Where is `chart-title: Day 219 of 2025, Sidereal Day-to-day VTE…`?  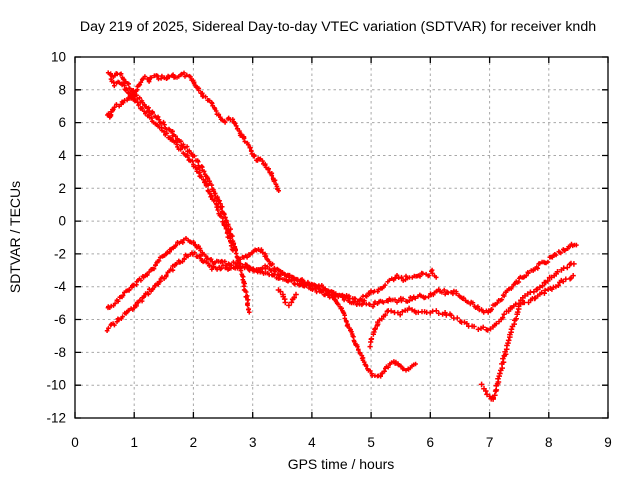 chart-title: Day 219 of 2025, Sidereal Day-to-day VTE… is located at coordinates (338, 27).